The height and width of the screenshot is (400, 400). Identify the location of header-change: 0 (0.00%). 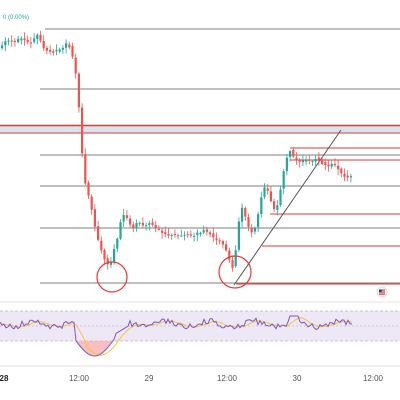
(16, 18).